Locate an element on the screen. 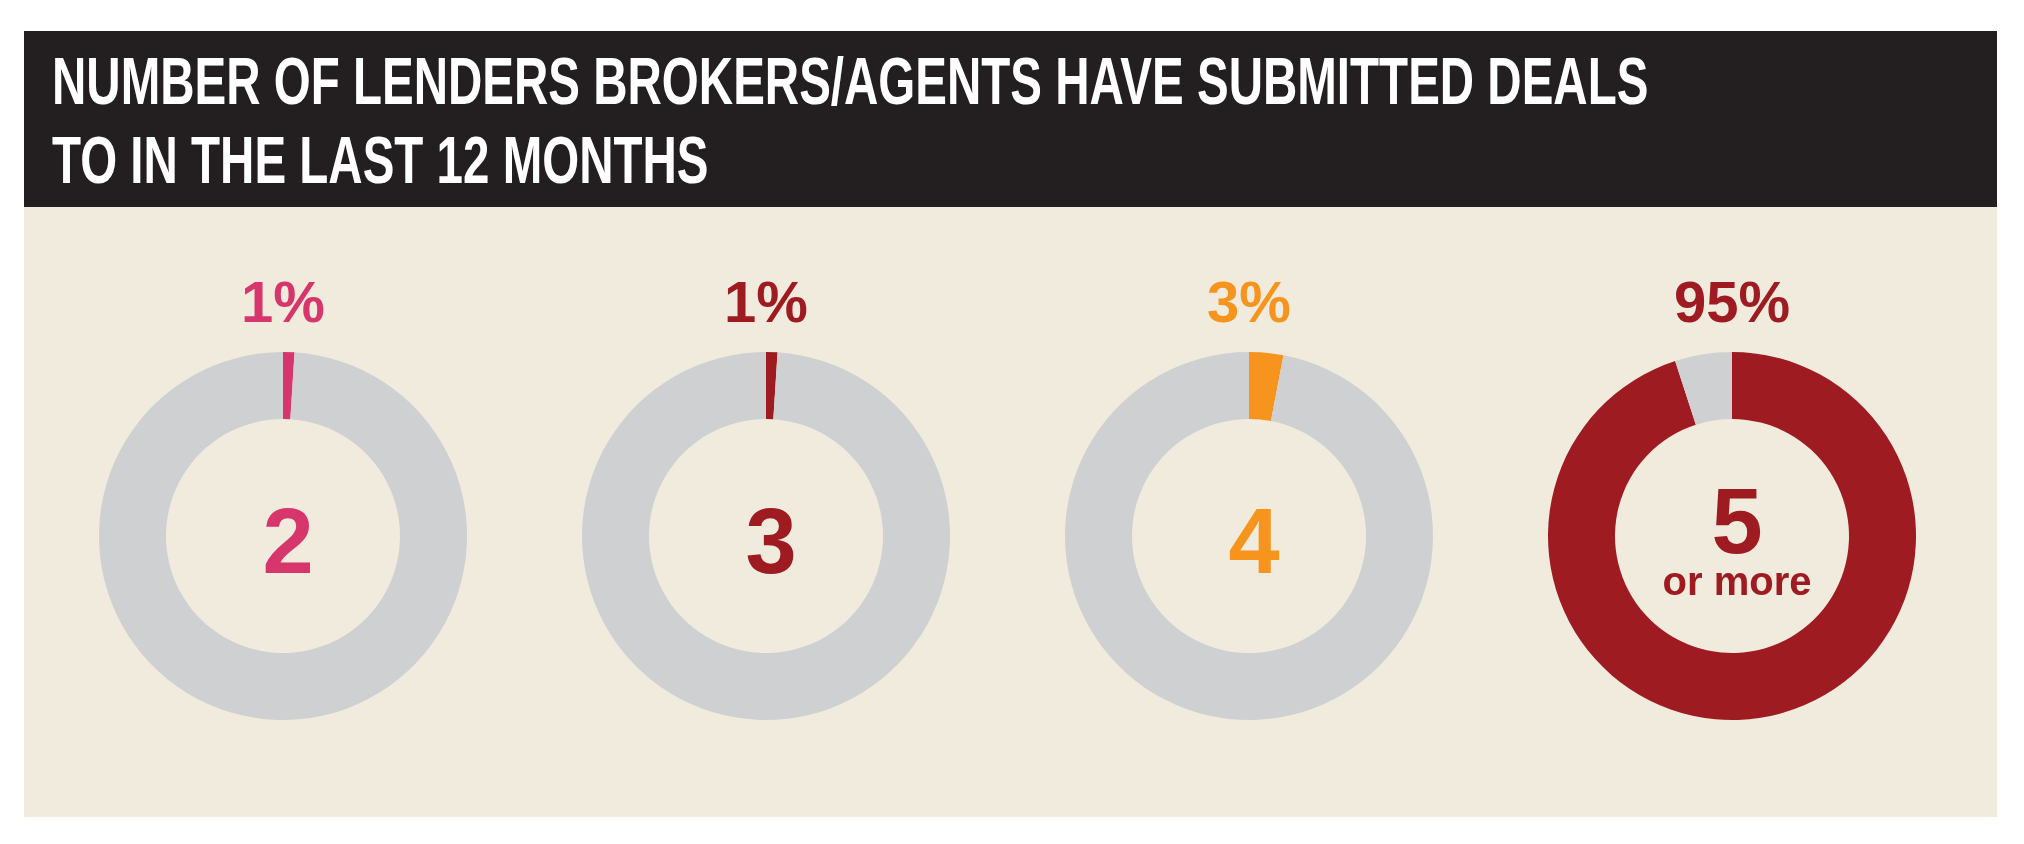 Image resolution: width=2024 pixels, height=844 pixels. text: 3 is located at coordinates (771, 541).